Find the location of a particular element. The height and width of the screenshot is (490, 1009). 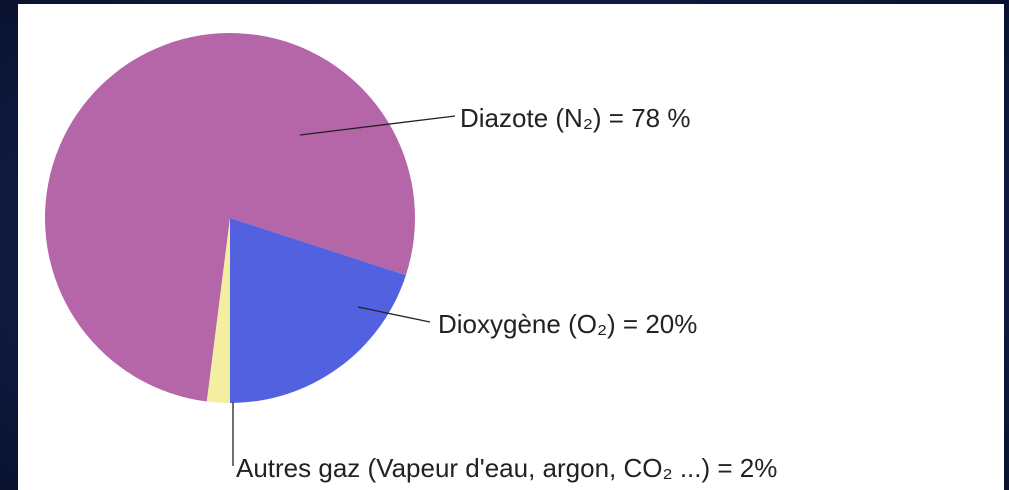

slice-label: Diazote (N₂) = 78 % is located at coordinates (575, 118).